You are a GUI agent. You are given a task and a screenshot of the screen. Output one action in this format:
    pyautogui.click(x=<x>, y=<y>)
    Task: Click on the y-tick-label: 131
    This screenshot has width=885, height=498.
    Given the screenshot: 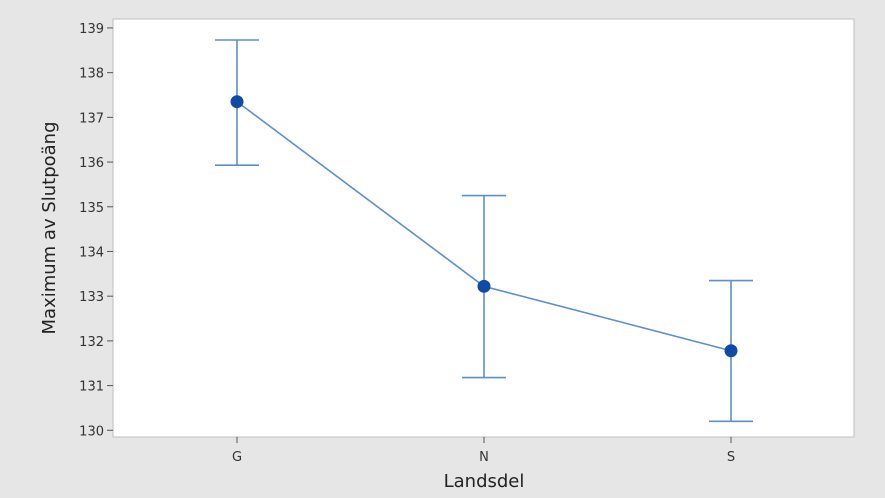 What is the action you would take?
    pyautogui.click(x=91, y=387)
    